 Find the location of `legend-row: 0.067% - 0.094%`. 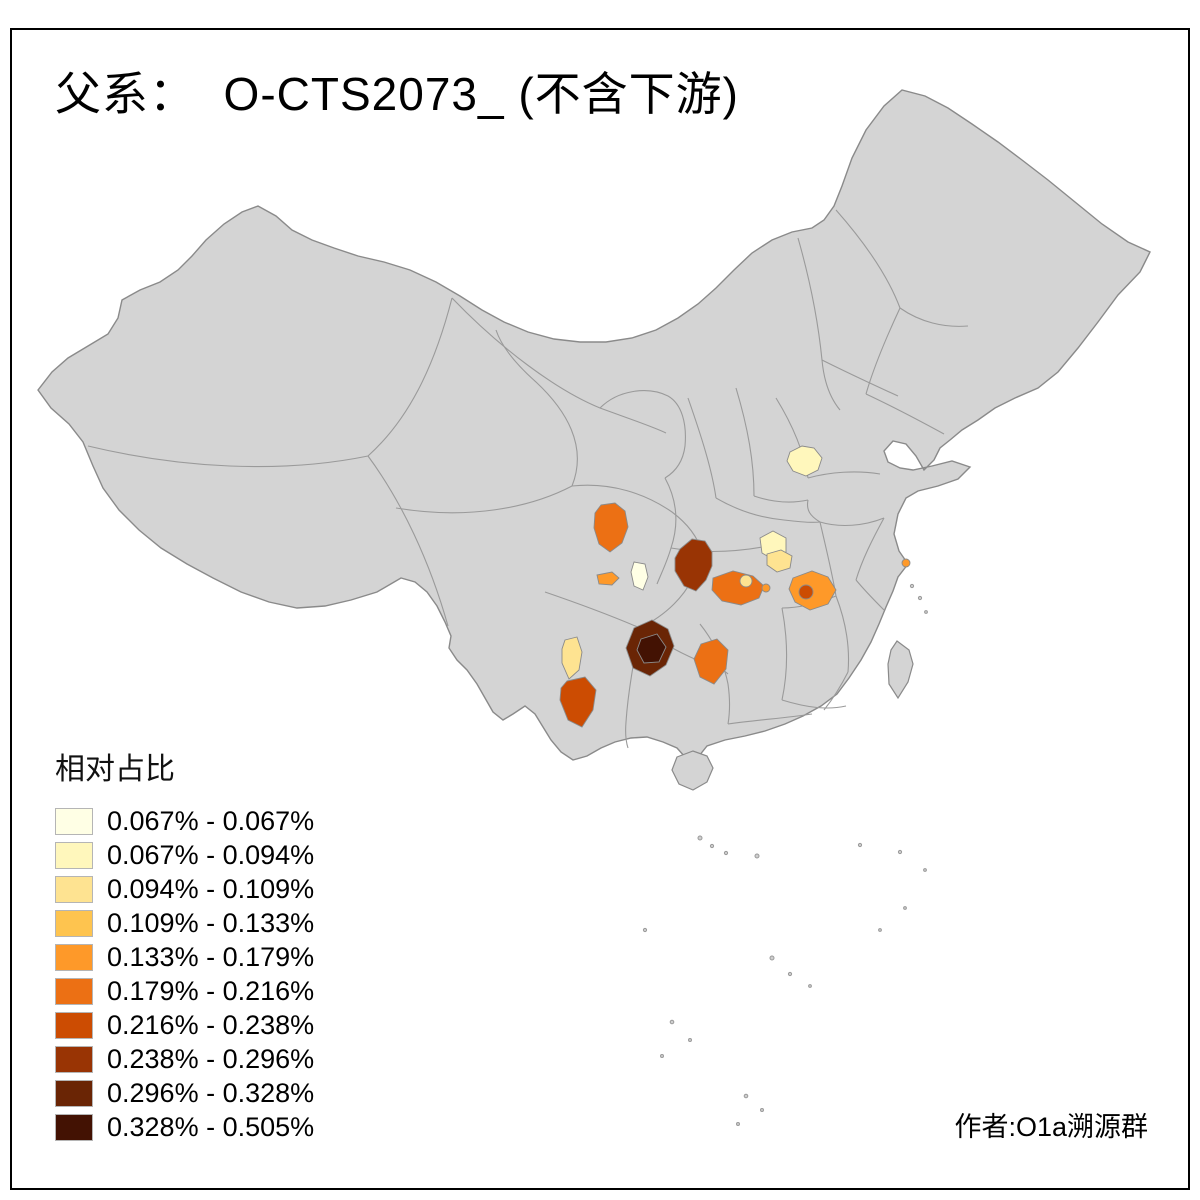

legend-row: 0.067% - 0.094% is located at coordinates (184, 855).